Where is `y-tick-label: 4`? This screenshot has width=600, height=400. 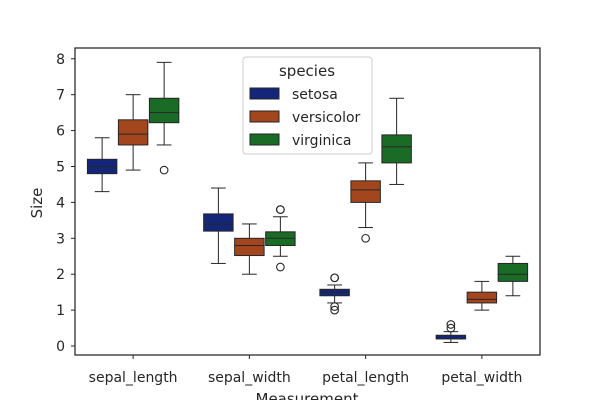
y-tick-label: 4 is located at coordinates (60, 203).